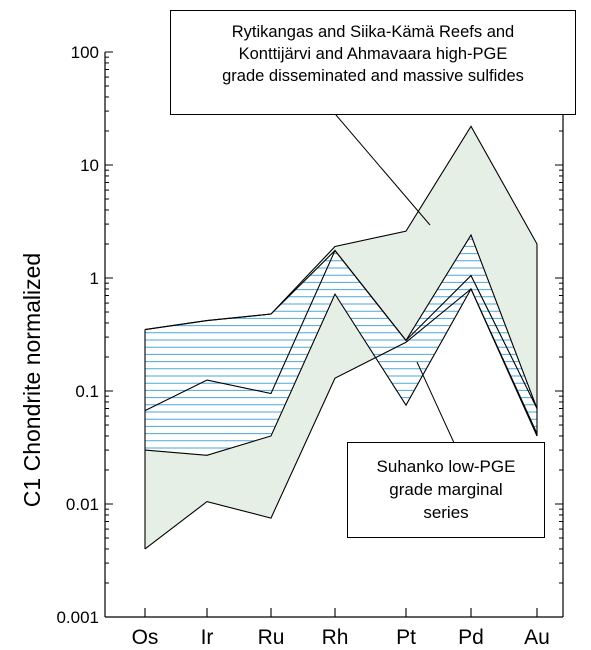 The width and height of the screenshot is (591, 650). I want to click on leader-line-low-pge, so click(436, 403).